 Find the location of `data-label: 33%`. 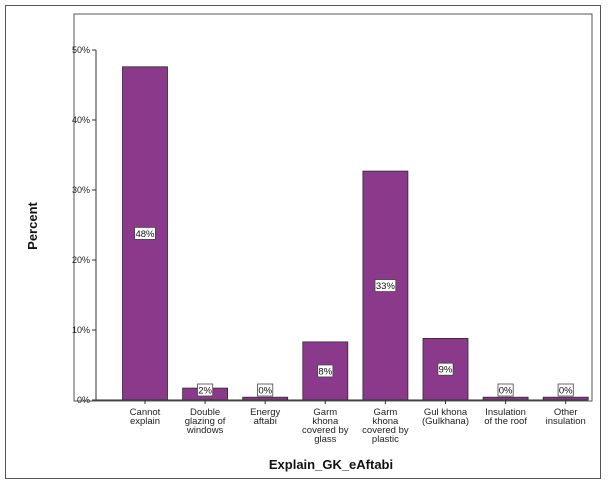

data-label: 33% is located at coordinates (386, 286).